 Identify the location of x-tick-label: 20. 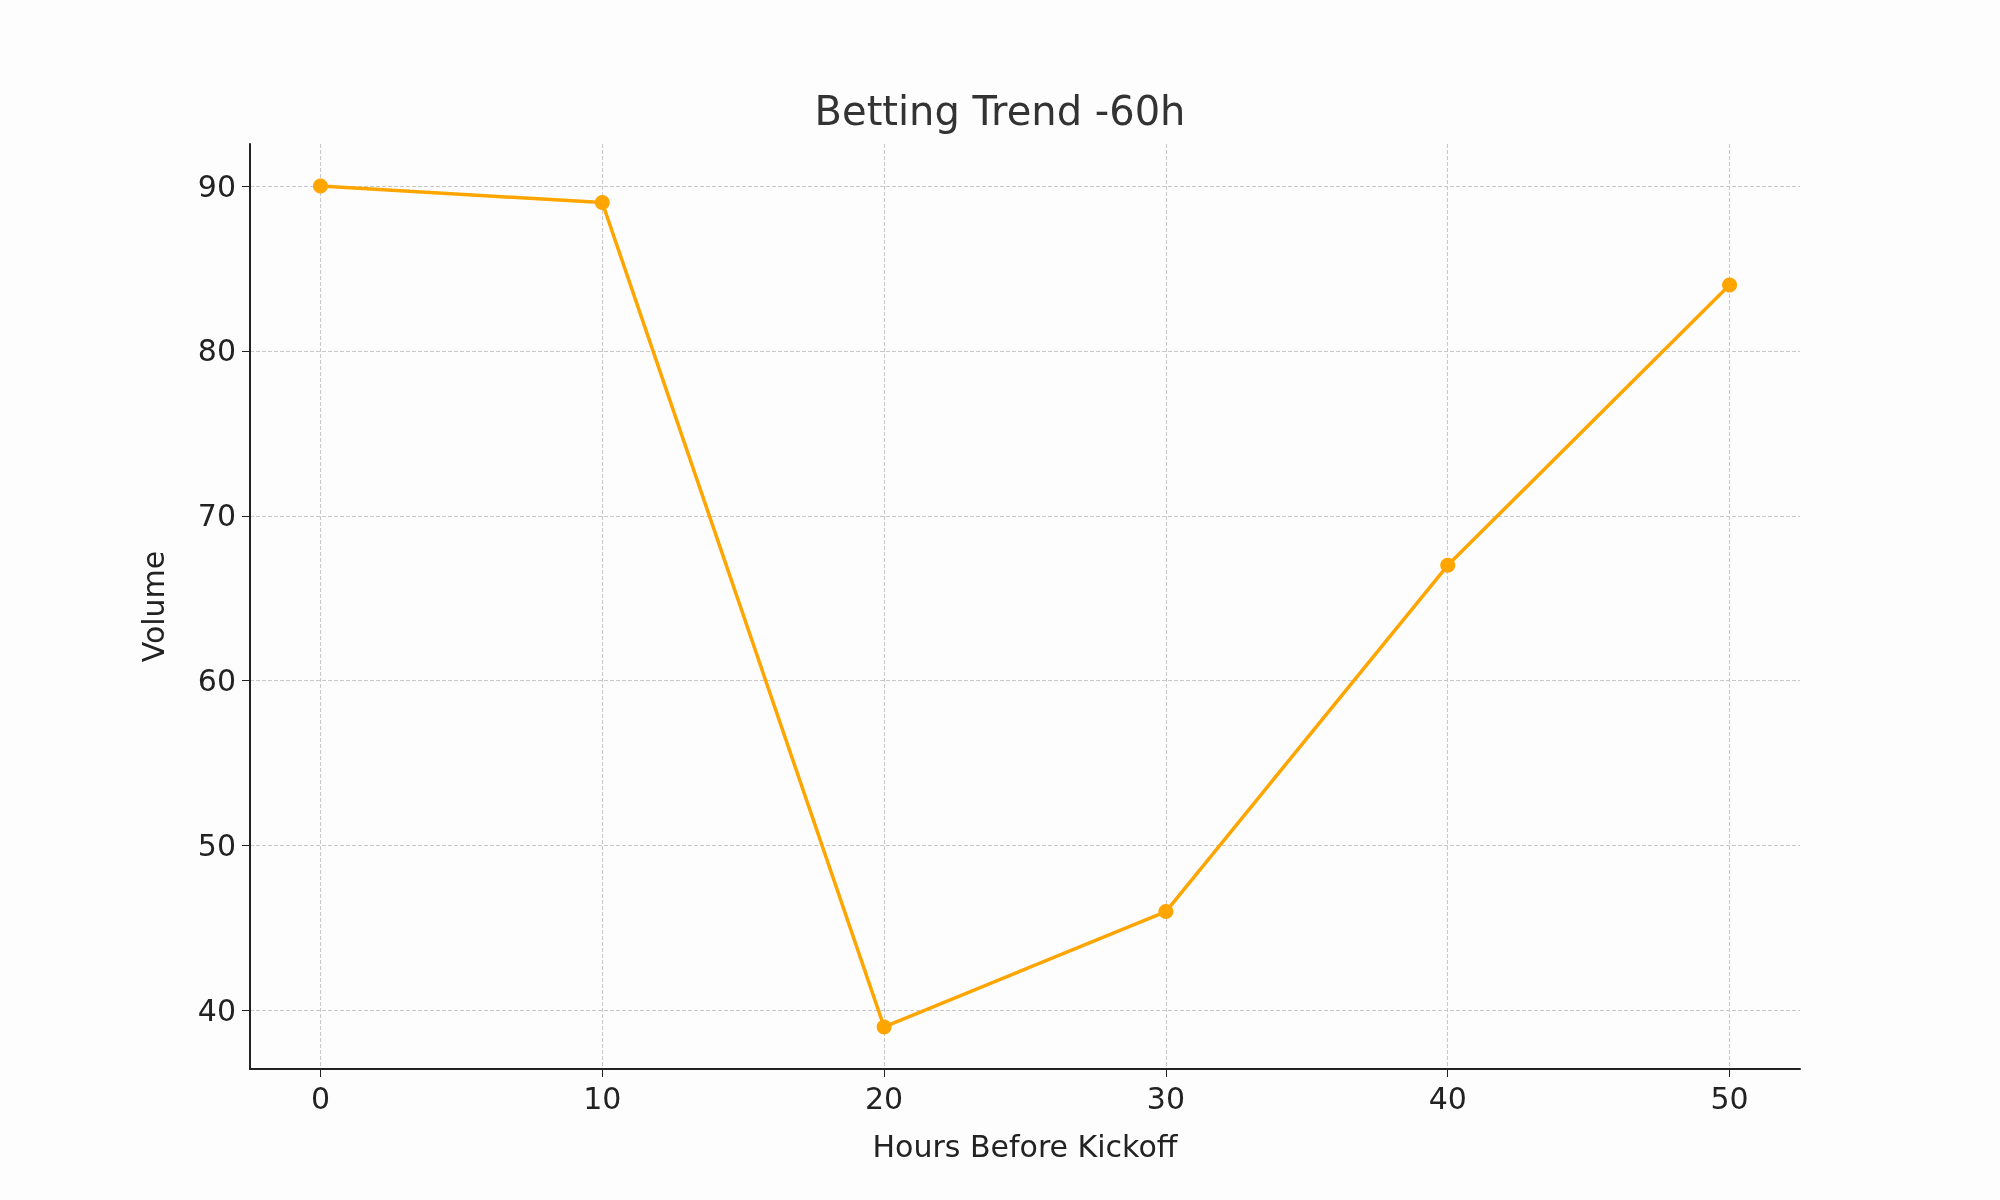
(884, 1098).